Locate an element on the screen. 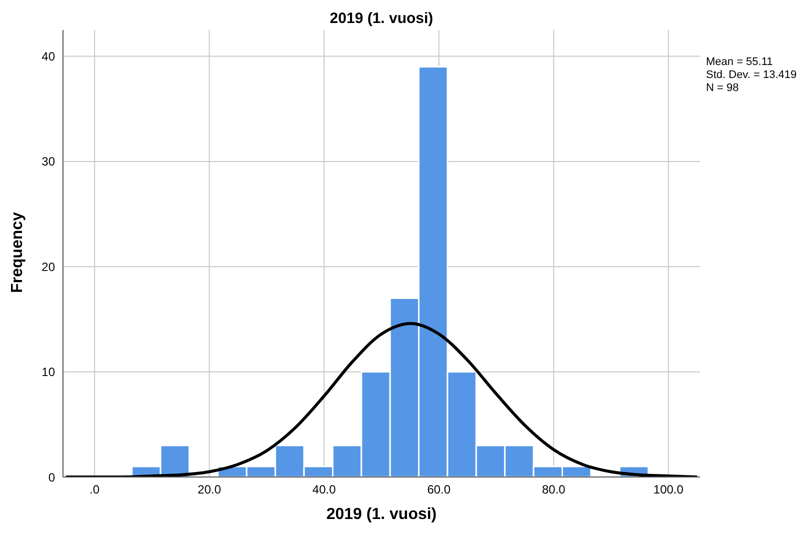 The width and height of the screenshot is (806, 540). y-tick-label: 40 is located at coordinates (49, 57).